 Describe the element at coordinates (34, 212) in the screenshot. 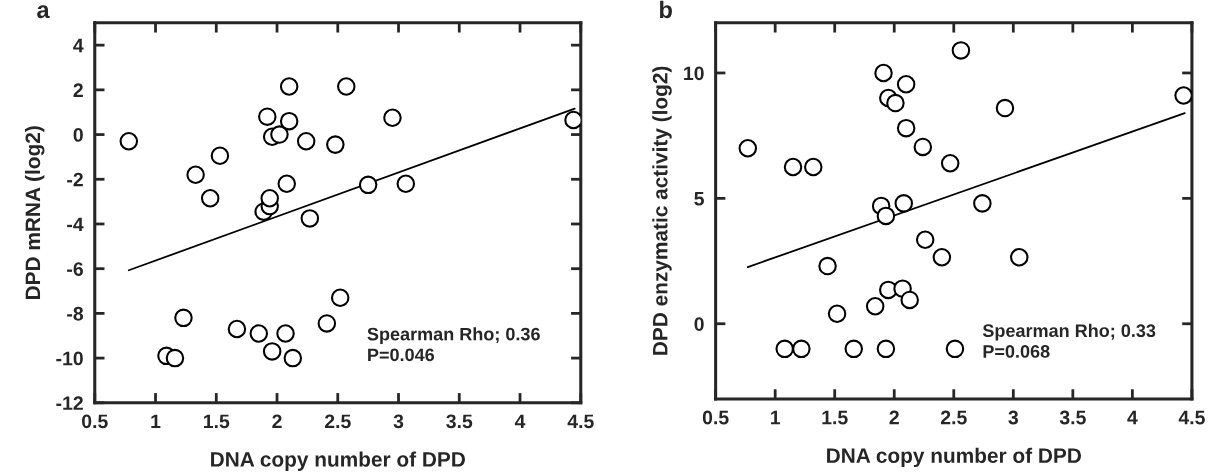

I see `y-axis-title: DPD mRNA (log2)` at that location.